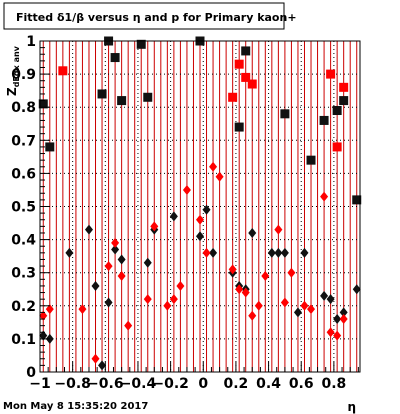 Image resolution: width=400 pixels, height=414 pixels. Describe the element at coordinates (203, 384) in the screenshot. I see `x-tick-label-5: 0` at that location.